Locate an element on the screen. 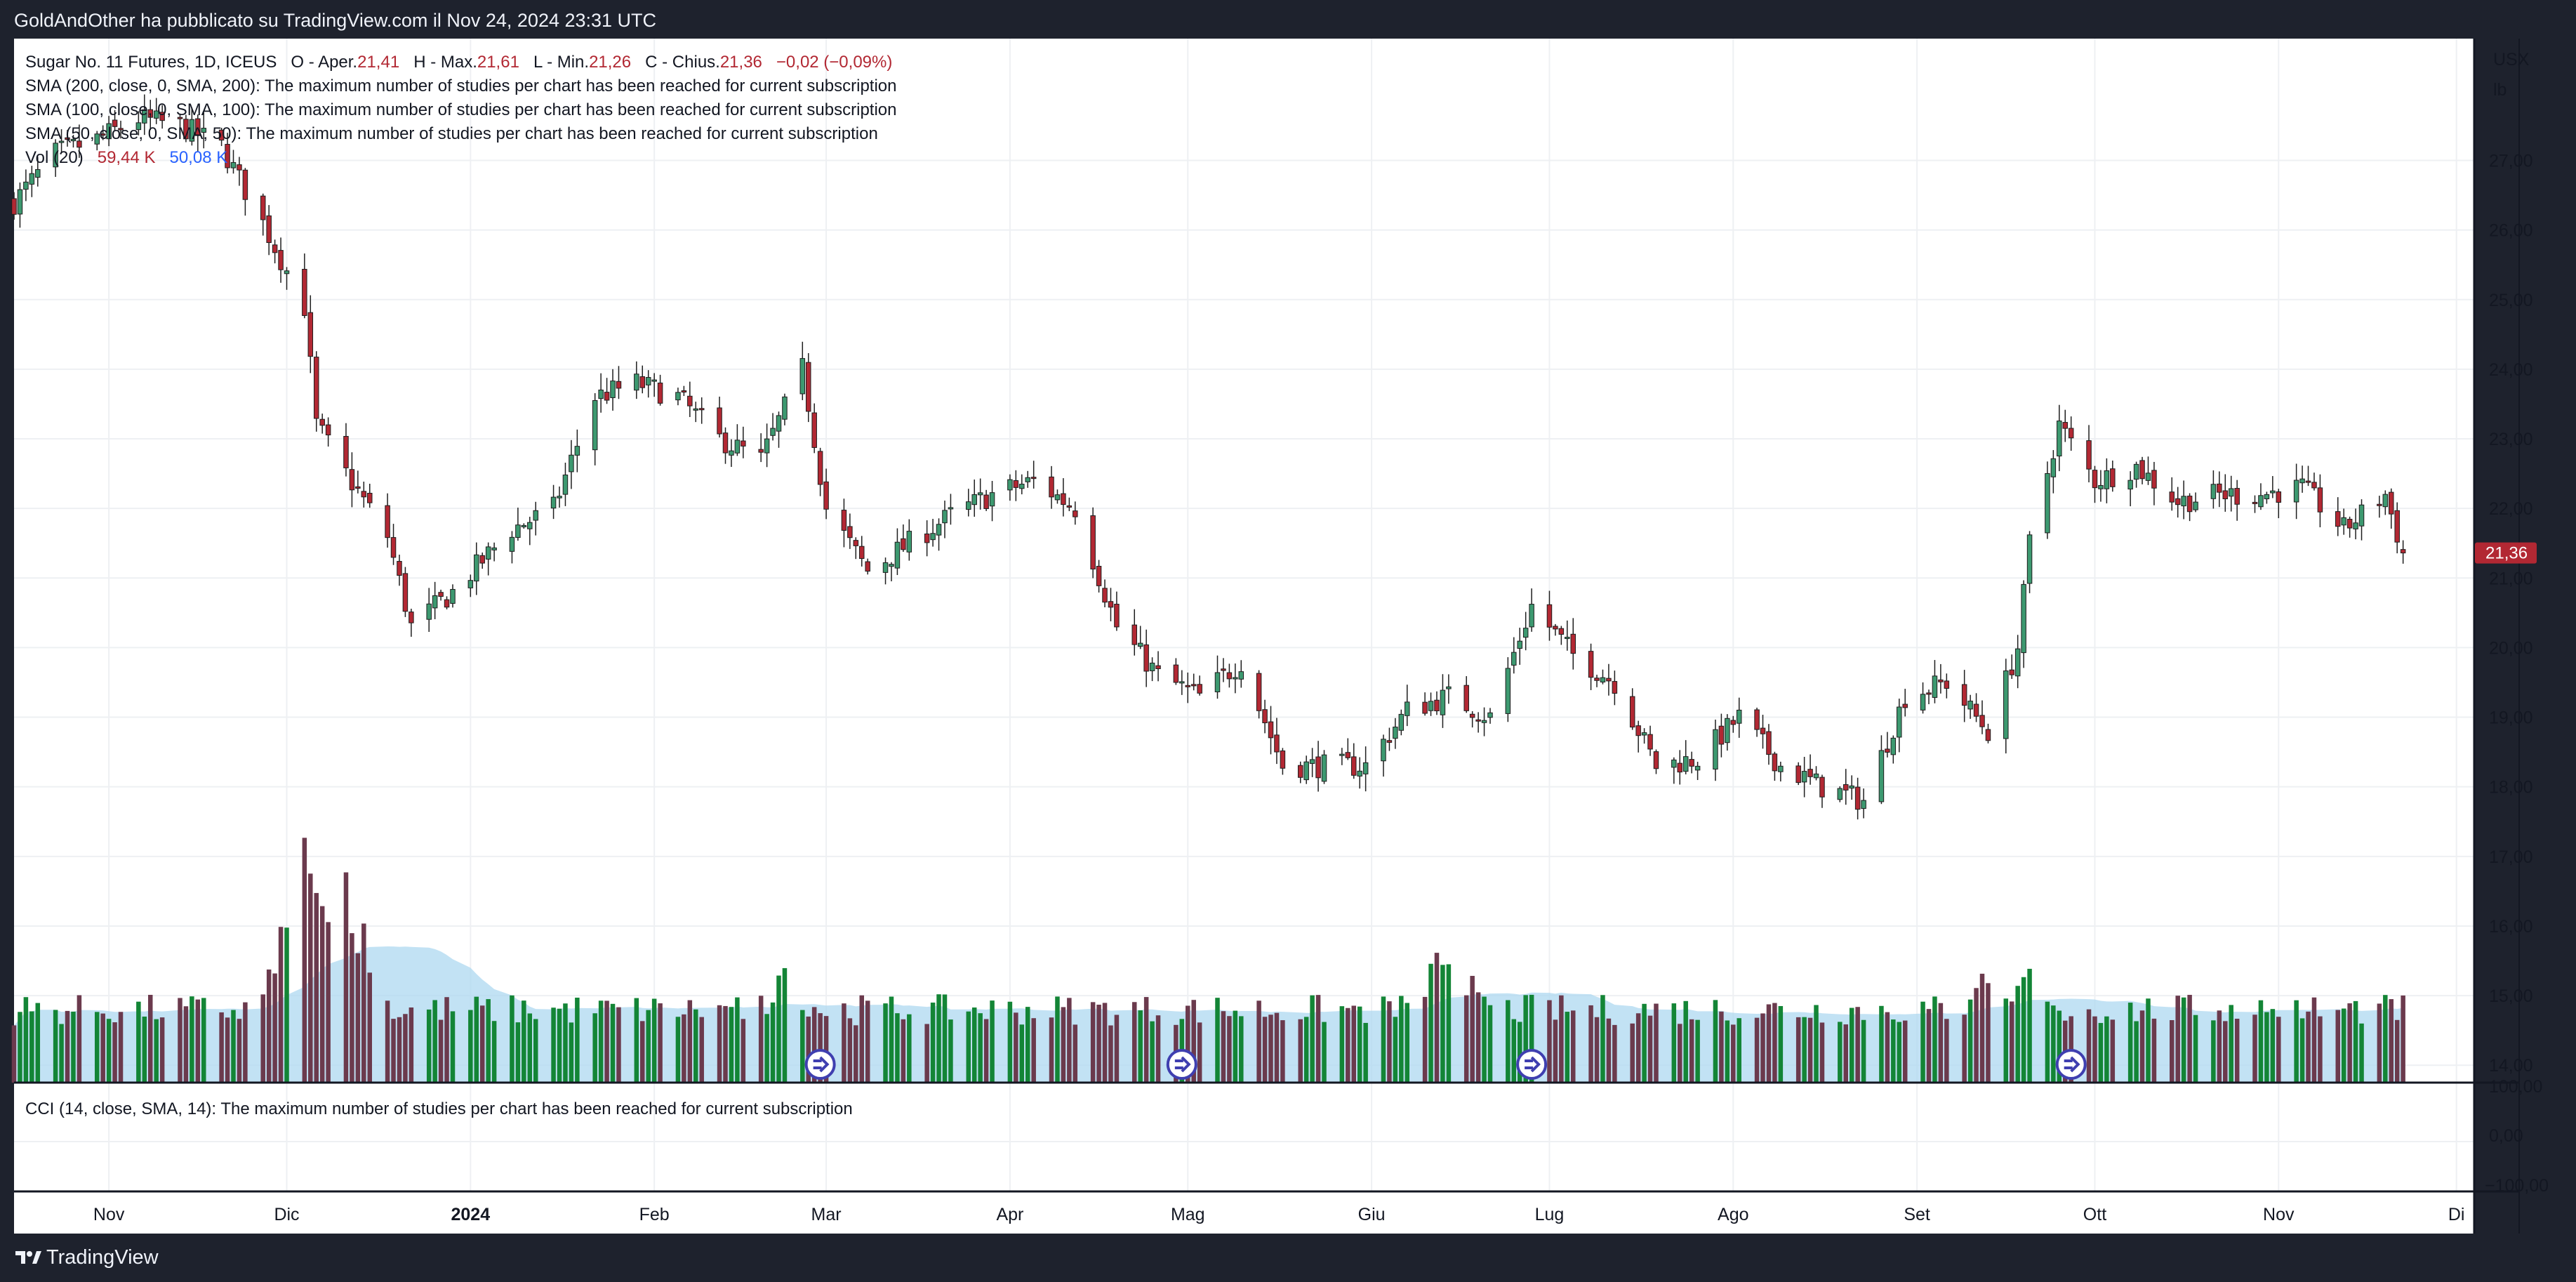 The width and height of the screenshot is (2576, 1282). legend-volume-ma: 50,08 K is located at coordinates (198, 157).